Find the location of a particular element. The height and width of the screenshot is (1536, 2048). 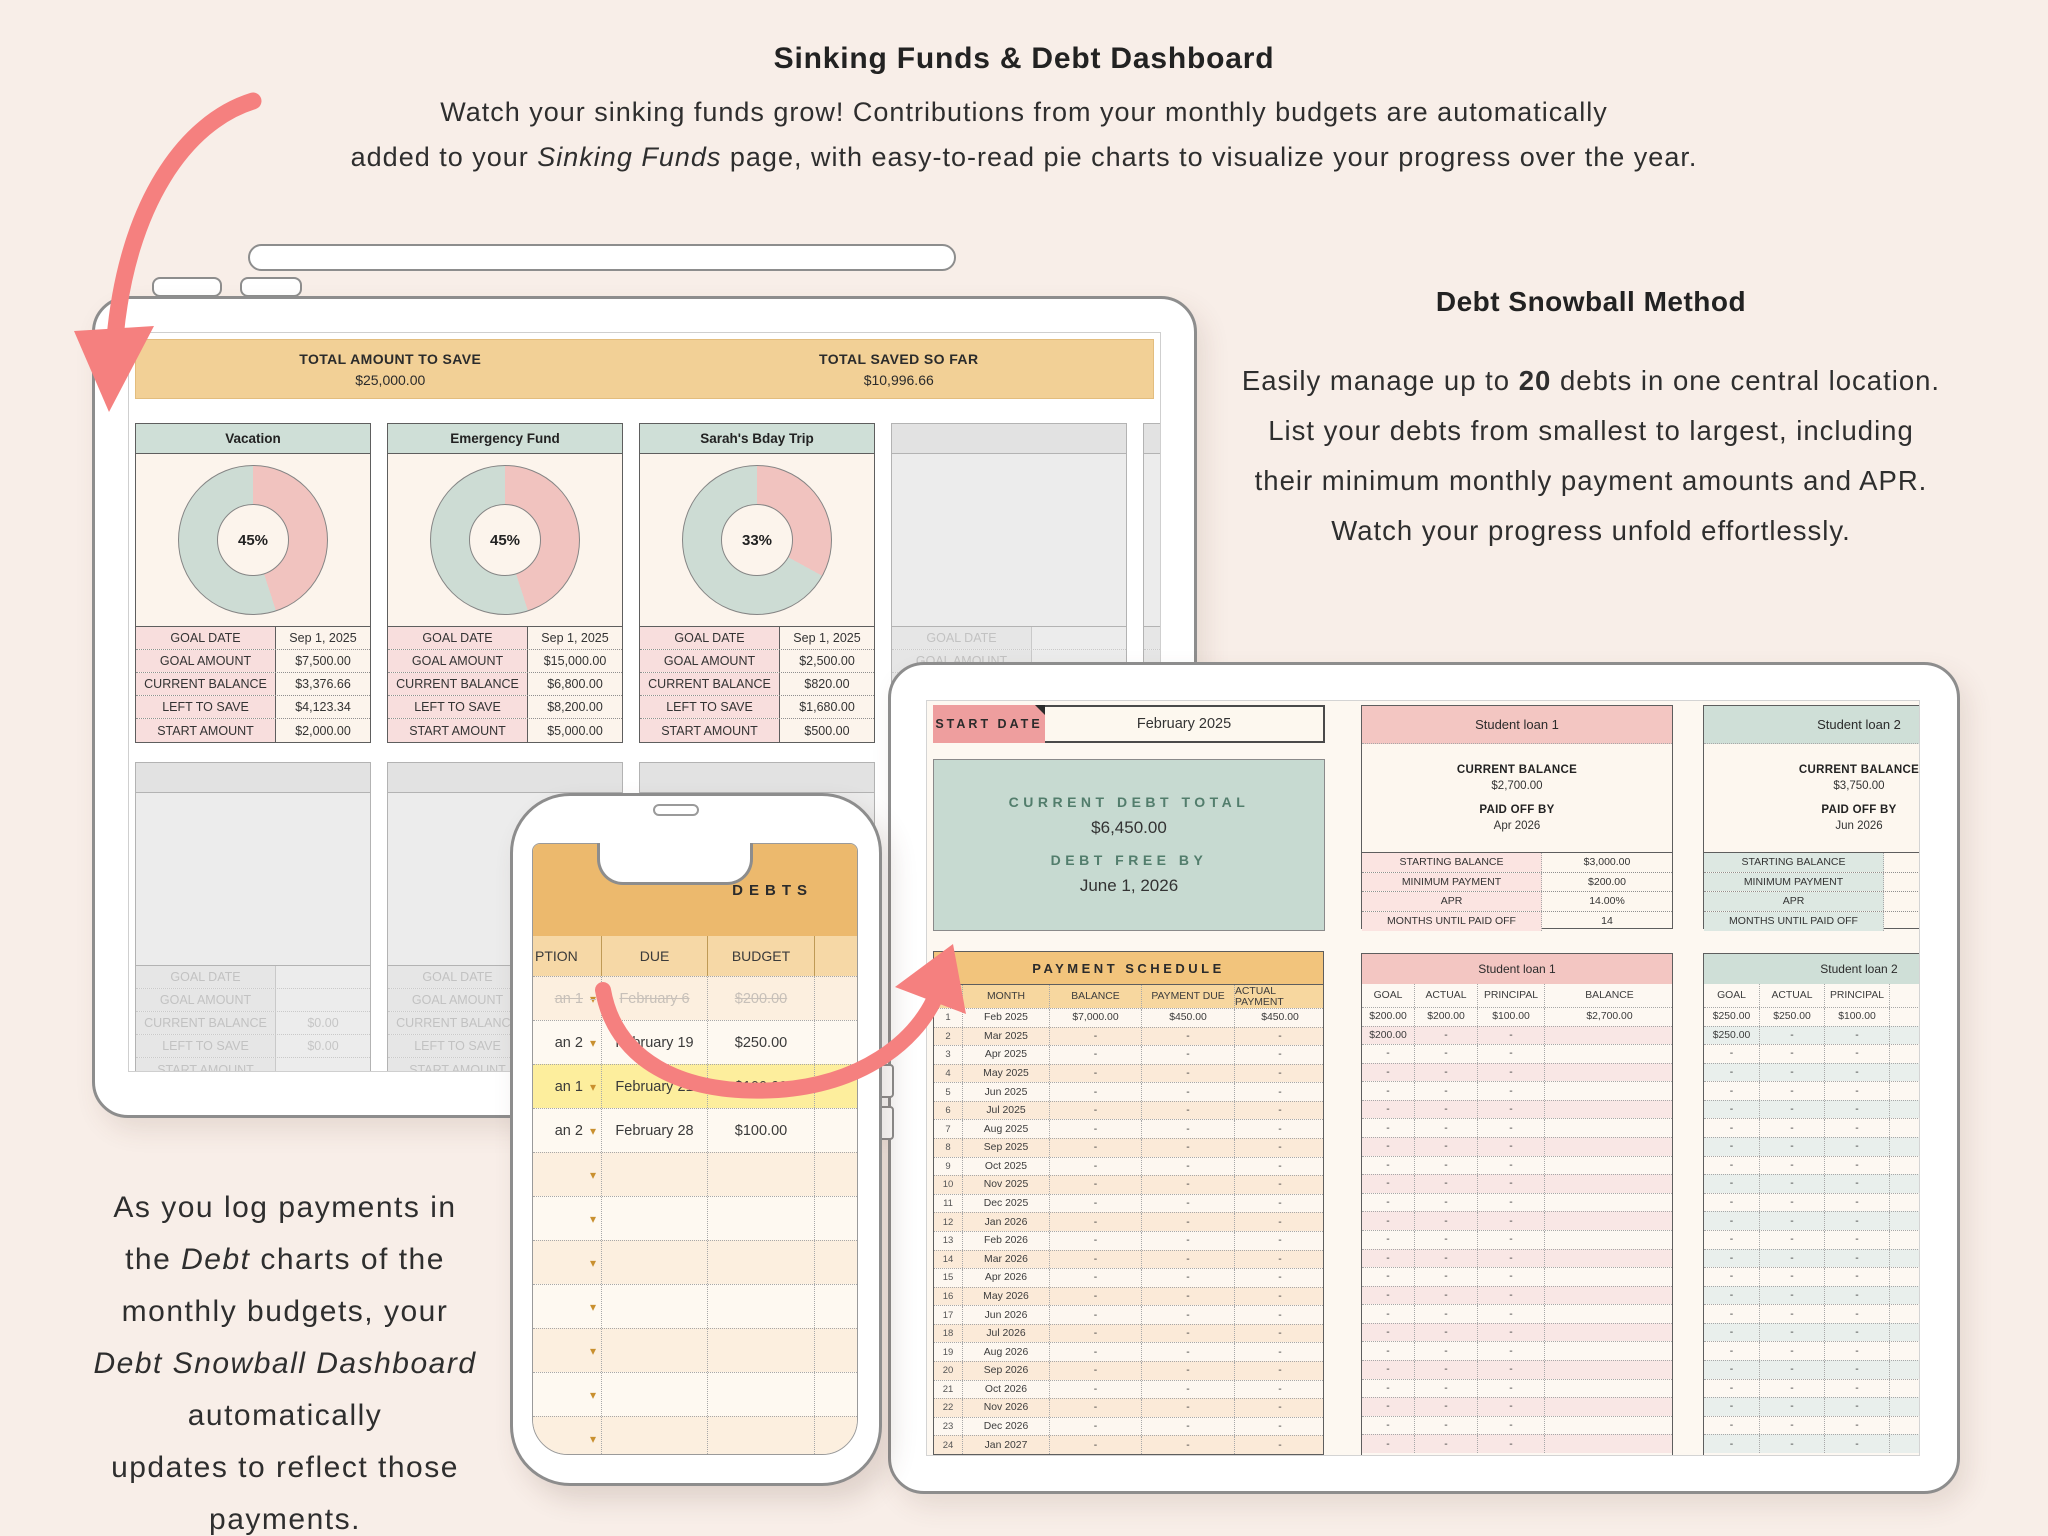

fund-stat-value: $1,680.00 is located at coordinates (827, 707).